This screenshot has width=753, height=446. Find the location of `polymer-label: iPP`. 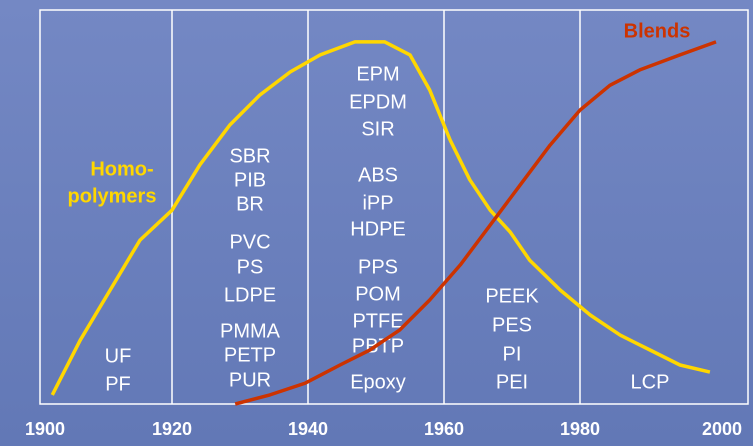

polymer-label: iPP is located at coordinates (377, 203).